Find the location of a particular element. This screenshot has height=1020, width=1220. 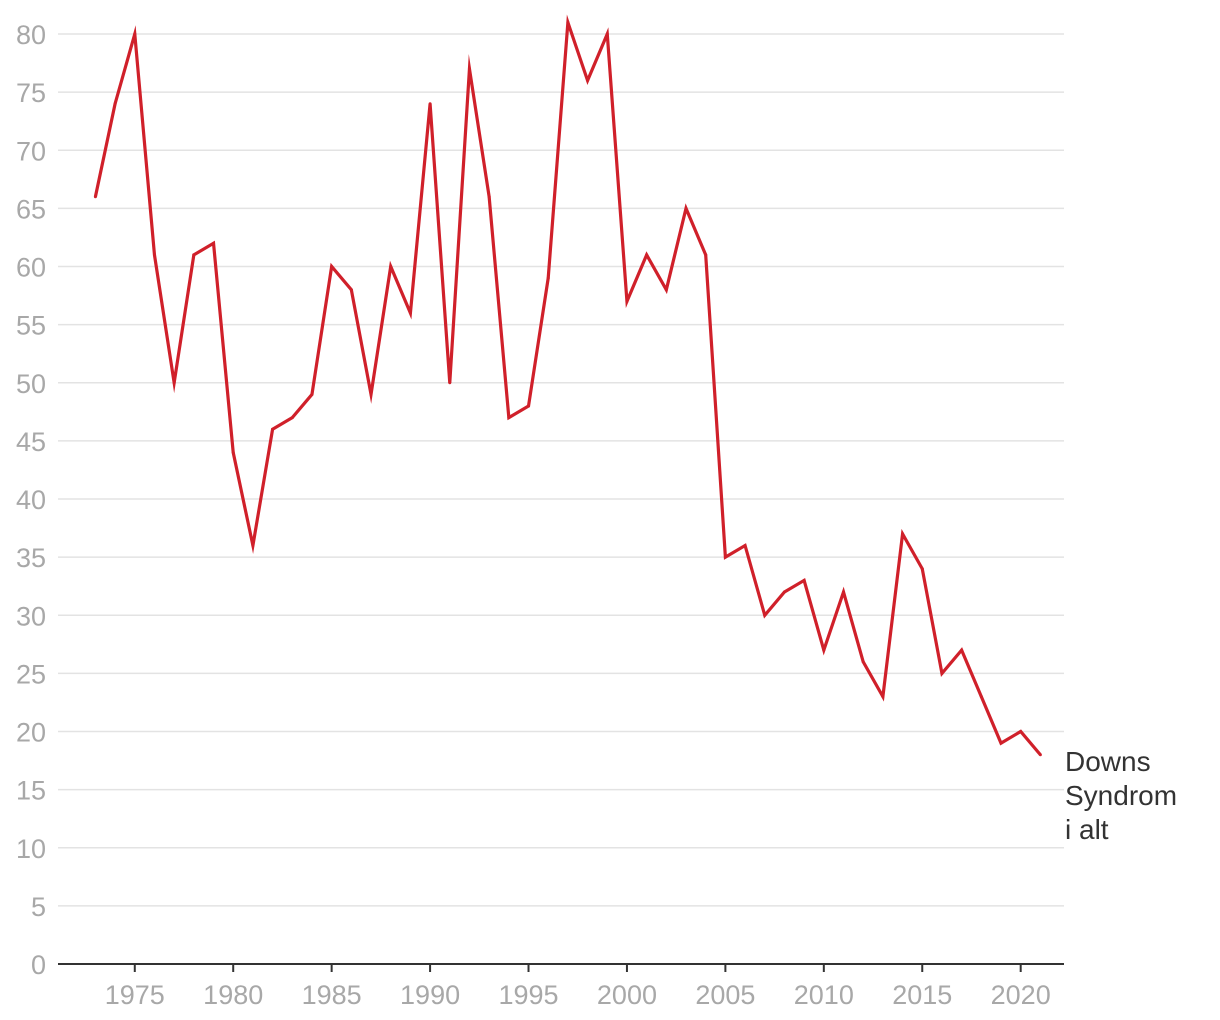

y-tick-label-55: 55 is located at coordinates (31, 326).